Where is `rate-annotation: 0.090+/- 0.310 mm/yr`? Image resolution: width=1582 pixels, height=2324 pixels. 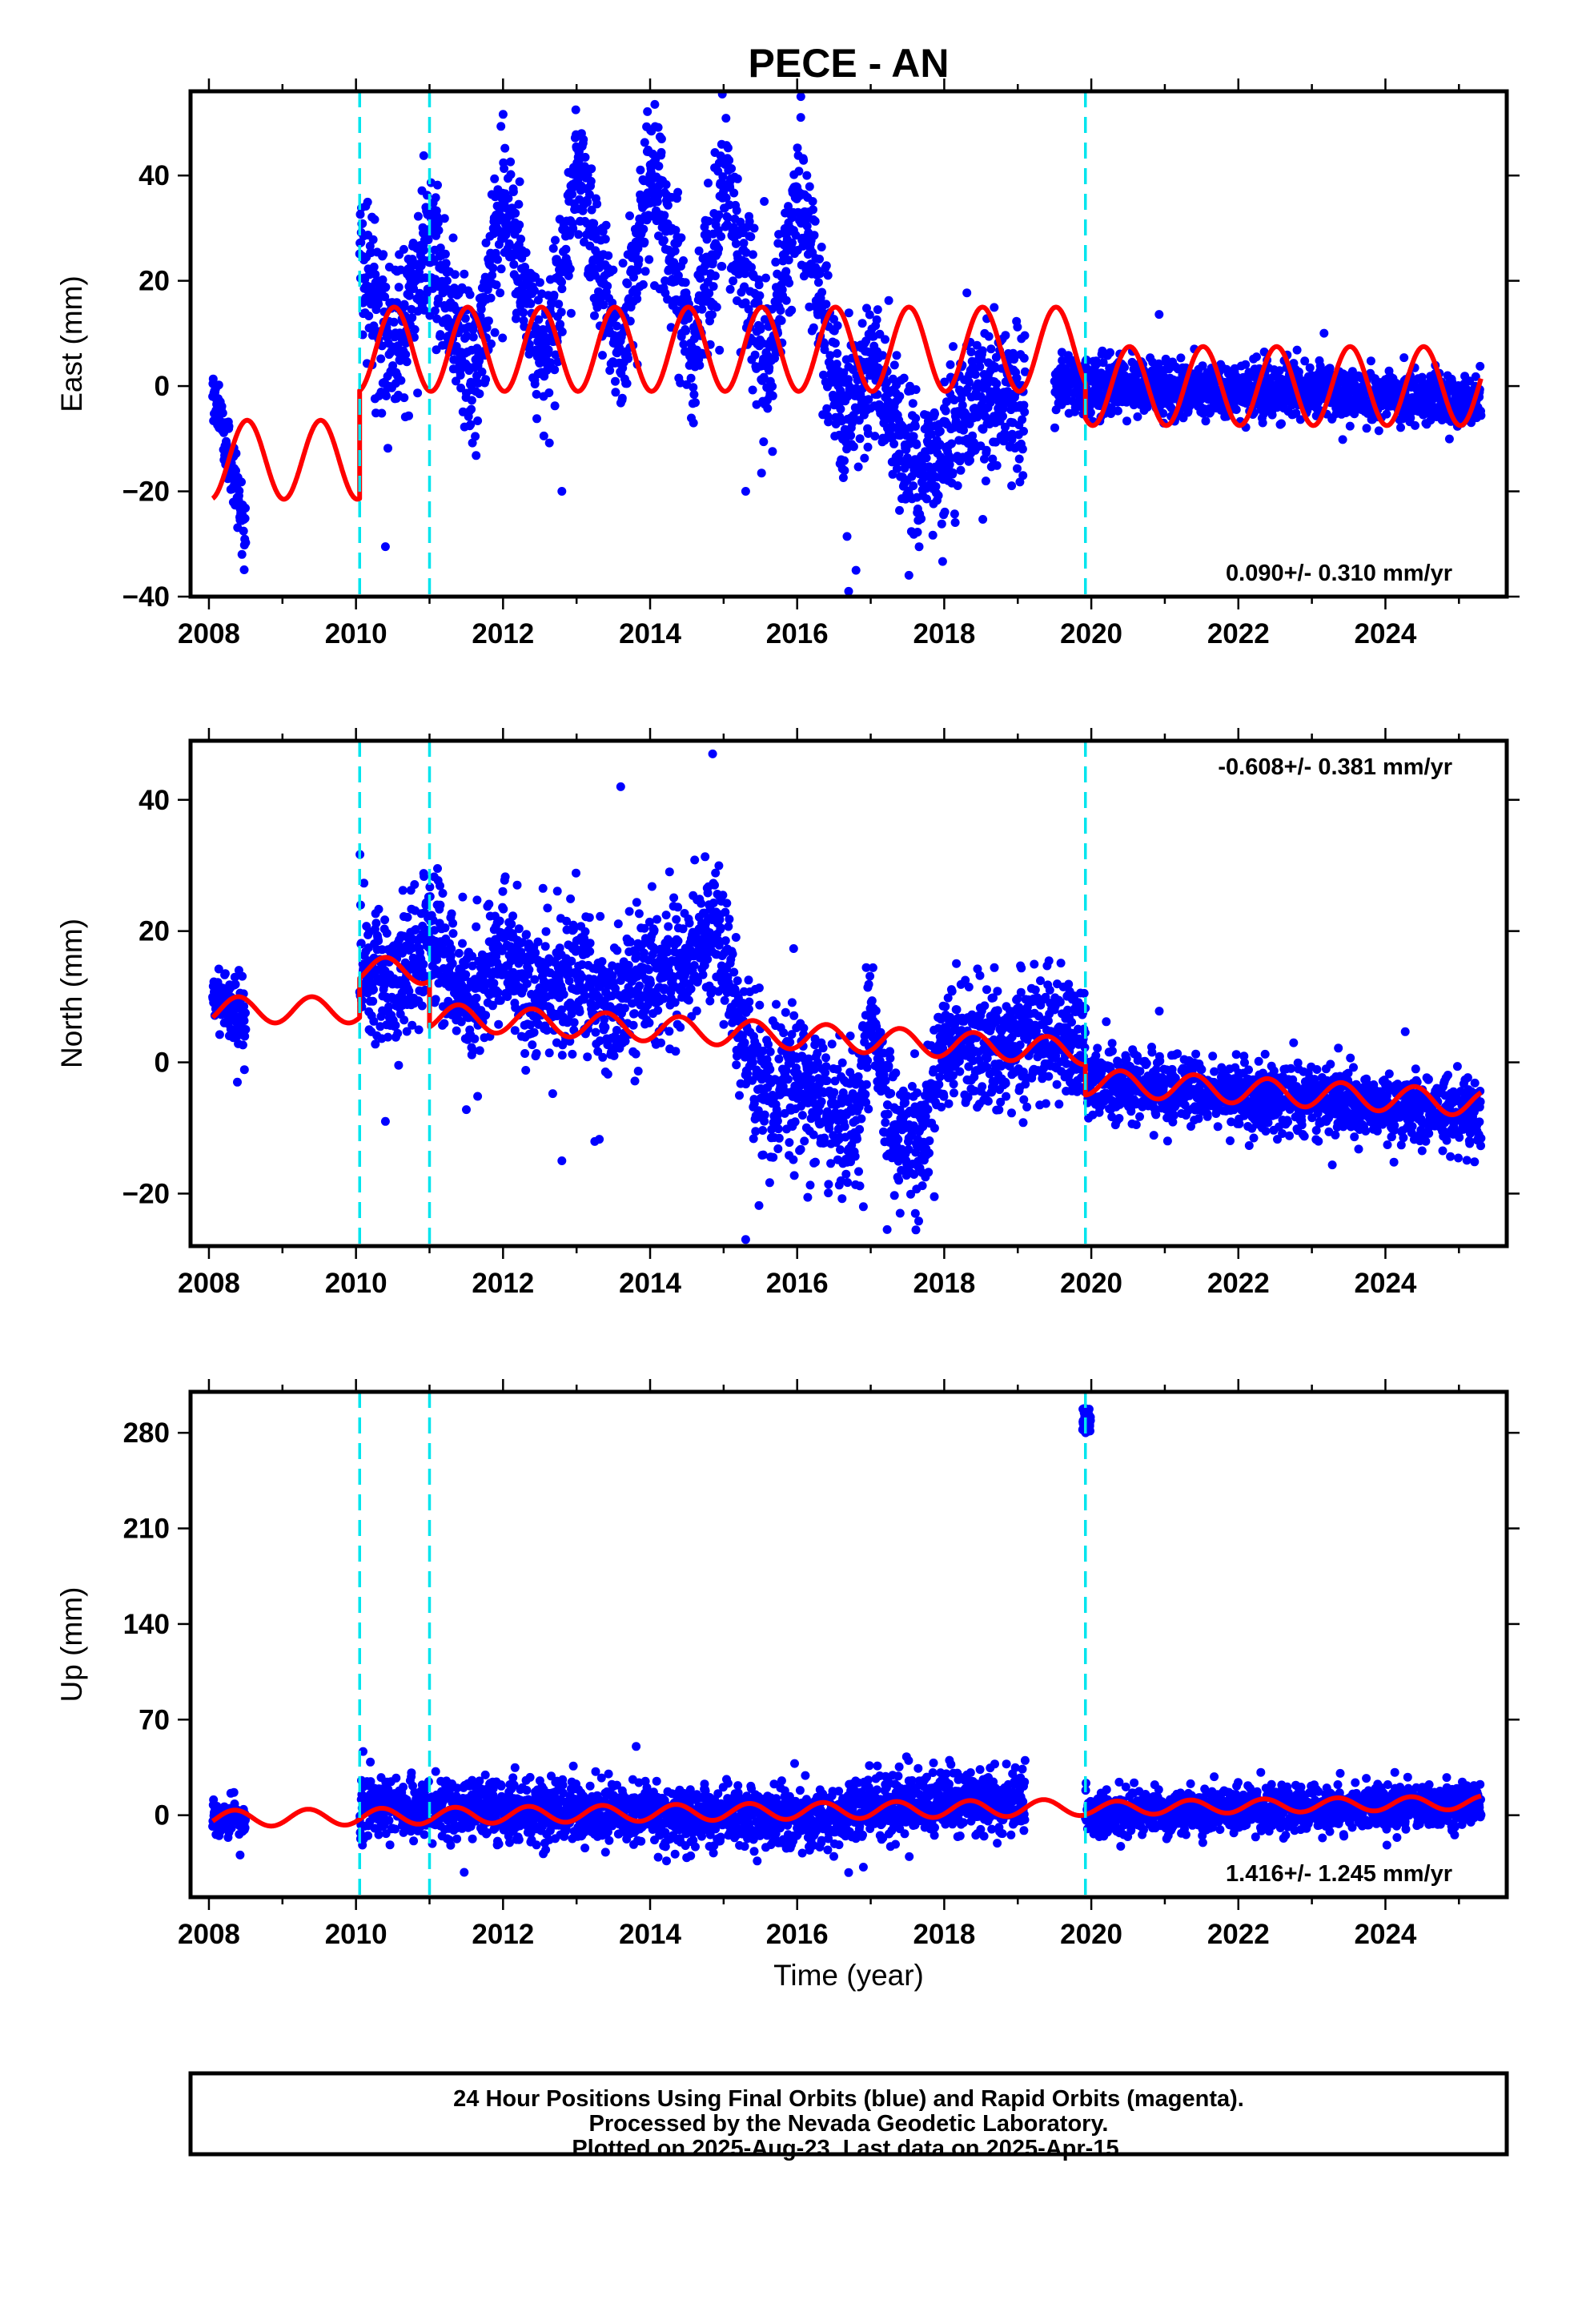
rate-annotation: 0.090+/- 0.310 mm/yr is located at coordinates (1339, 573).